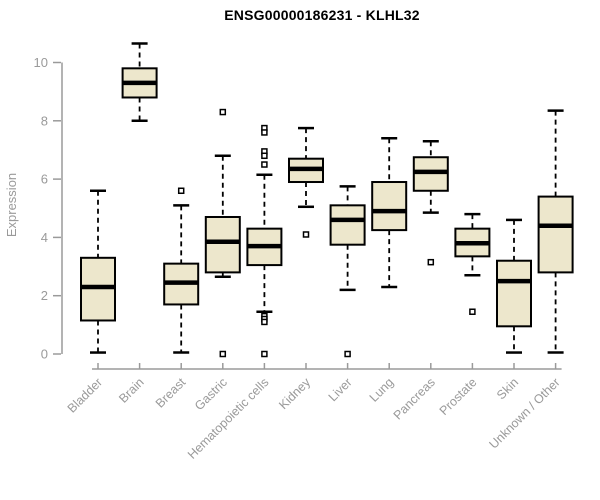 Image resolution: width=600 pixels, height=500 pixels. Describe the element at coordinates (44, 295) in the screenshot. I see `y-tick-label: 2` at that location.